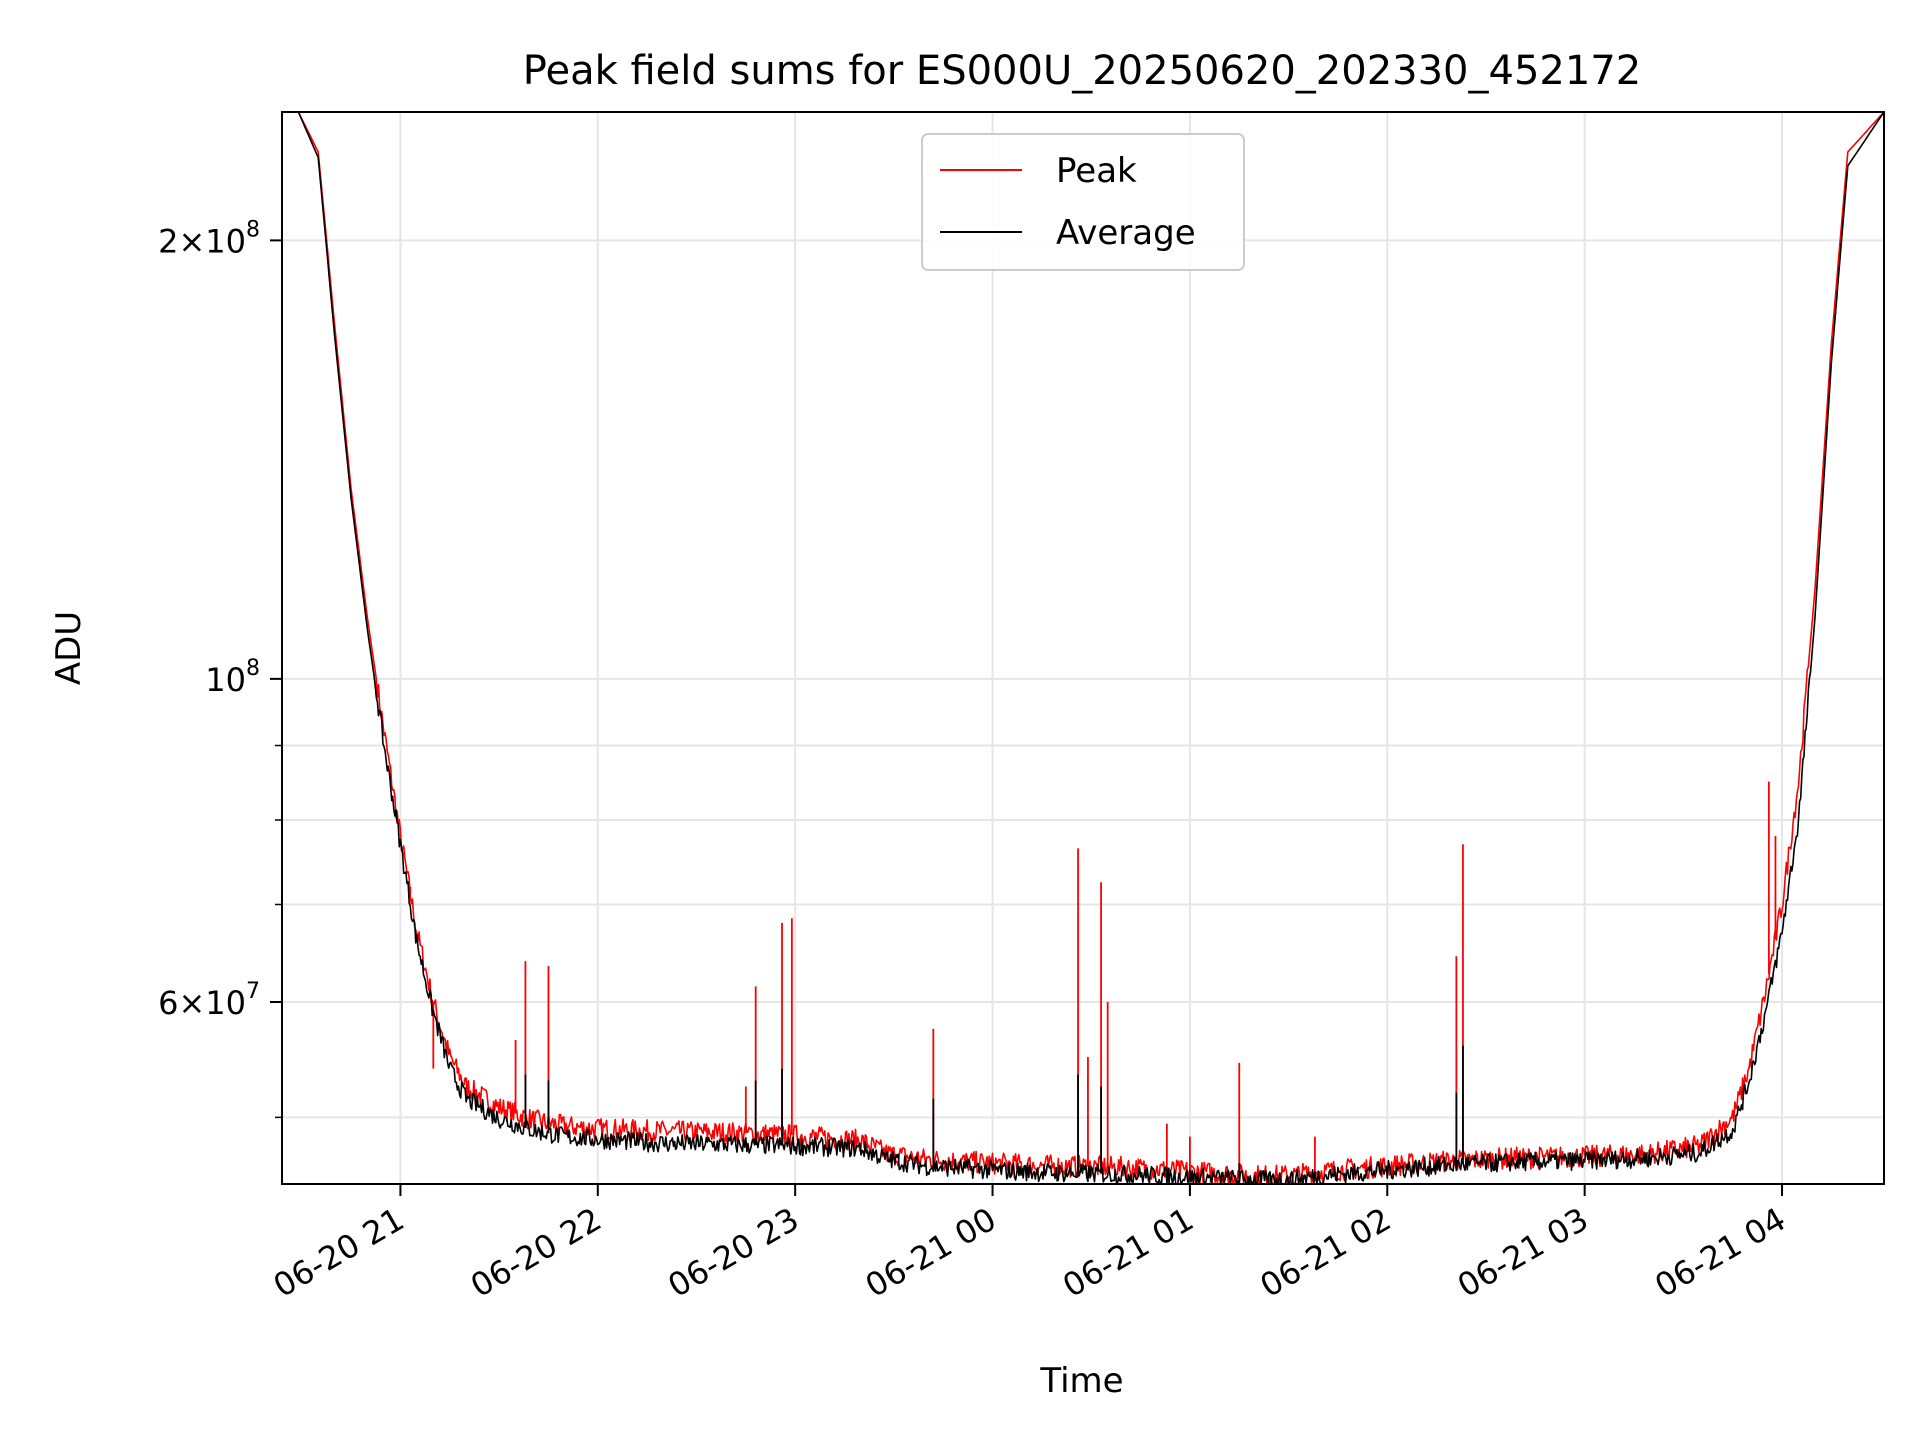 This screenshot has height=1440, width=1920. Describe the element at coordinates (1081, 1381) in the screenshot. I see `x-axis-label: Time` at that location.